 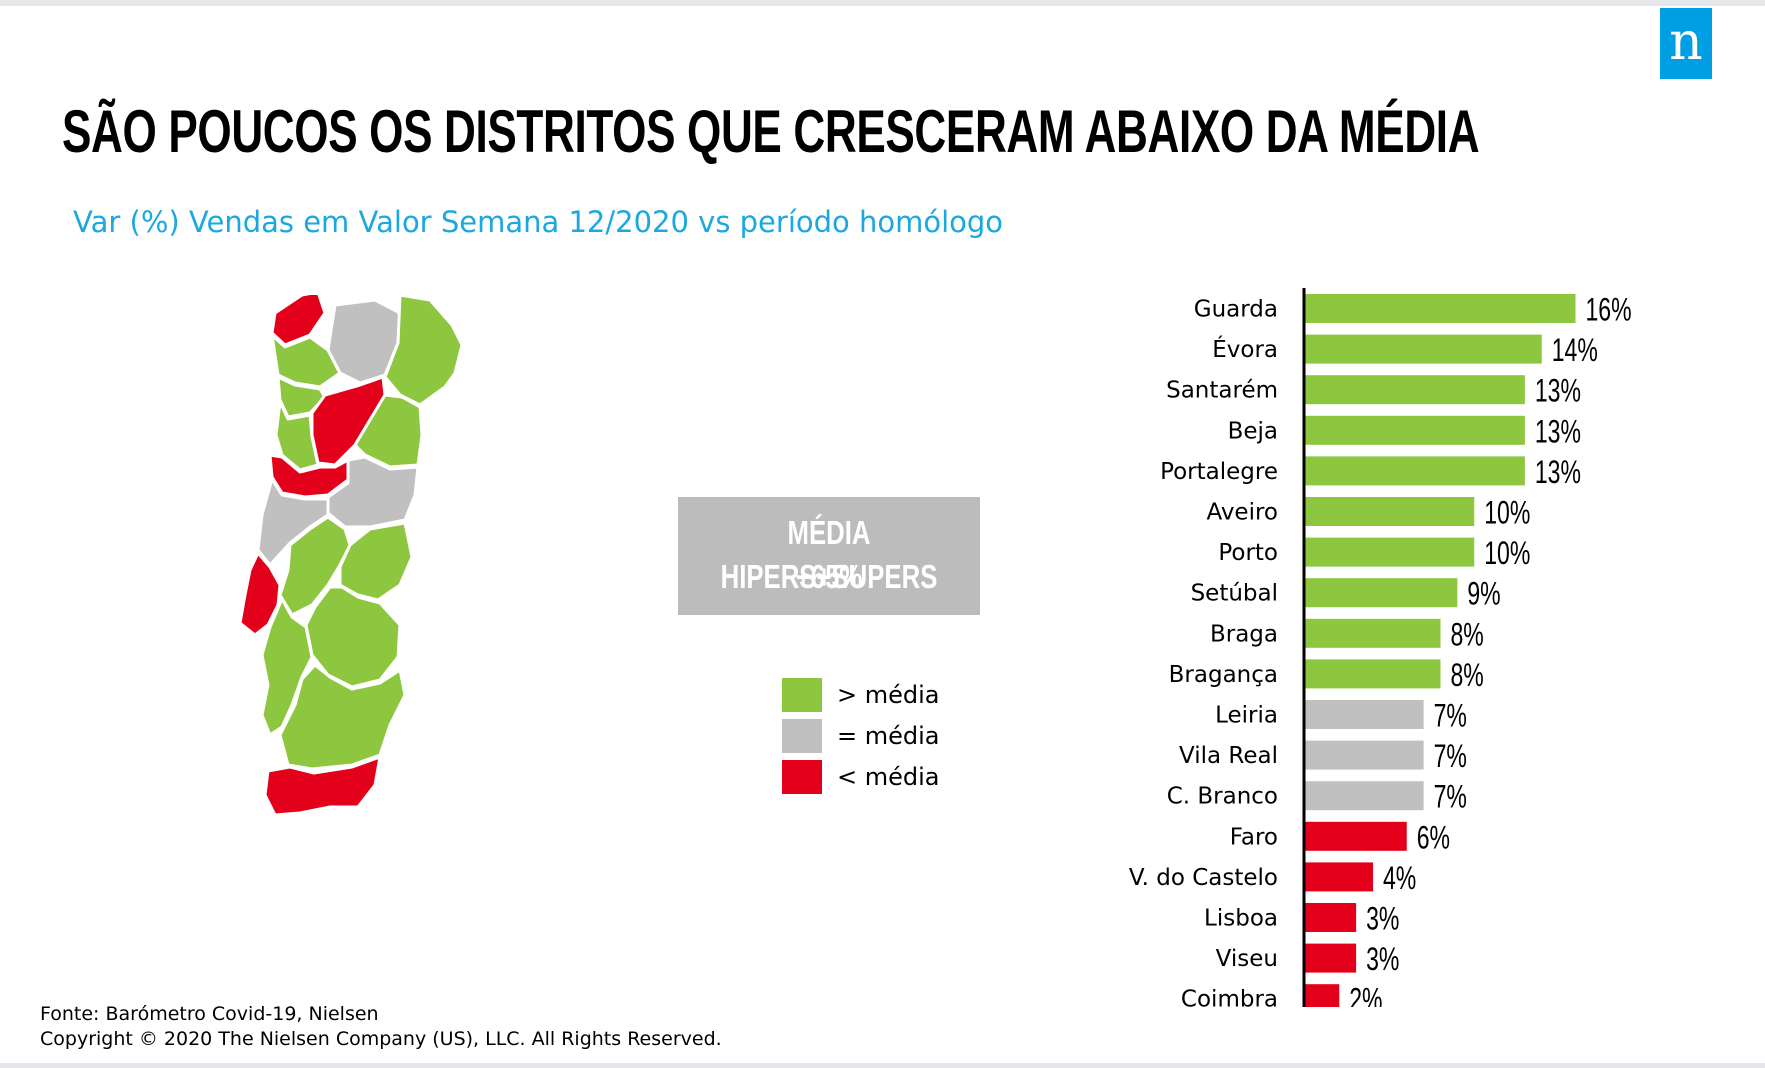 I want to click on average-box: MÉDIA HIPERS+SUPERS +65%, so click(x=829, y=556).